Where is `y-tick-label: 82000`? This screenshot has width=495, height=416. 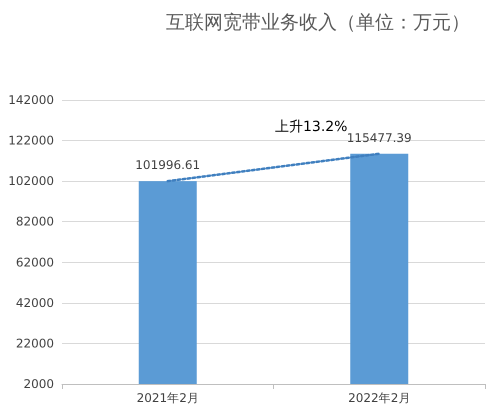 y-tick-label: 82000 is located at coordinates (35, 221).